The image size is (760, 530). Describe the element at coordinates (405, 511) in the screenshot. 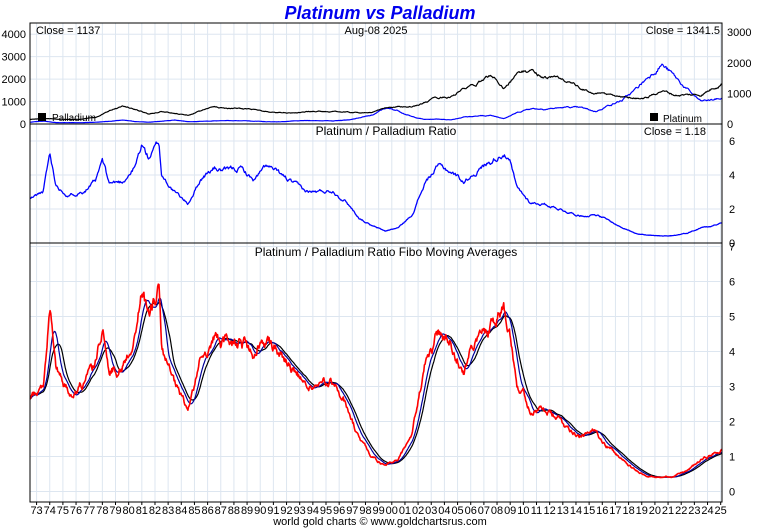

I see `x-tick-label: 01` at that location.